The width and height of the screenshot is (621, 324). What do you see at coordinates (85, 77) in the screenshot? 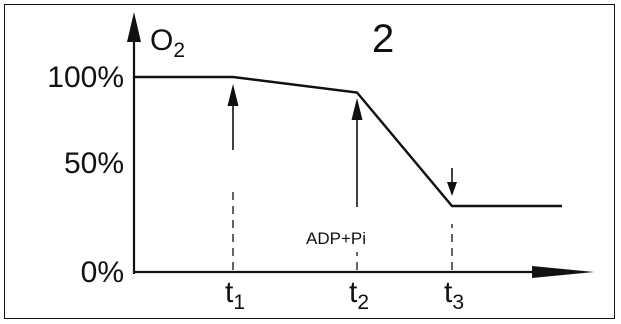
I see `y-tick-label: 100%` at bounding box center [85, 77].